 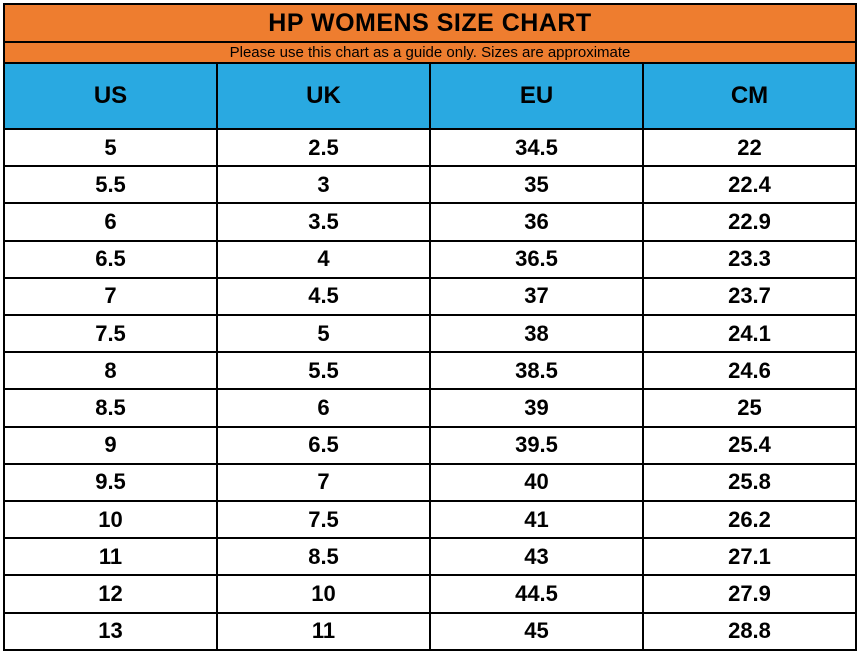 What do you see at coordinates (323, 445) in the screenshot?
I see `size-cell-uk: 6.5` at bounding box center [323, 445].